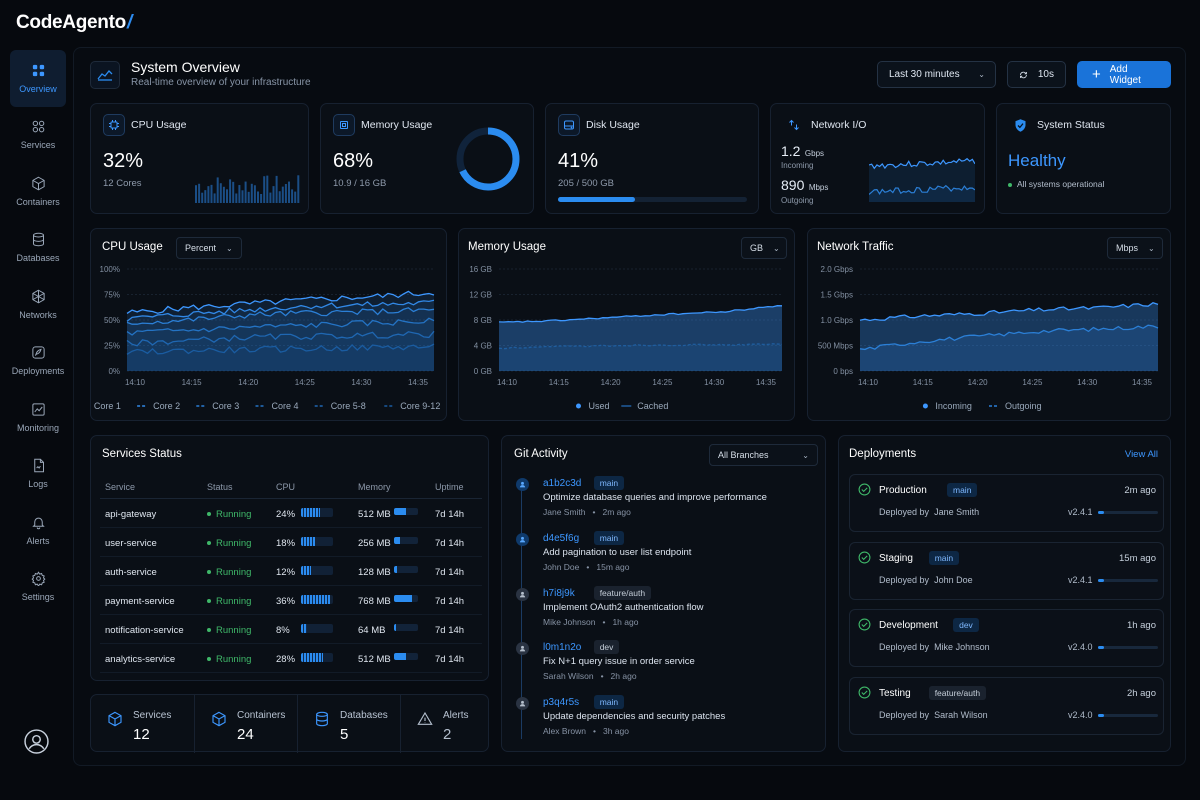 Image resolution: width=1200 pixels, height=800 pixels. I want to click on sidebar-item-networks: Networks, so click(38, 304).